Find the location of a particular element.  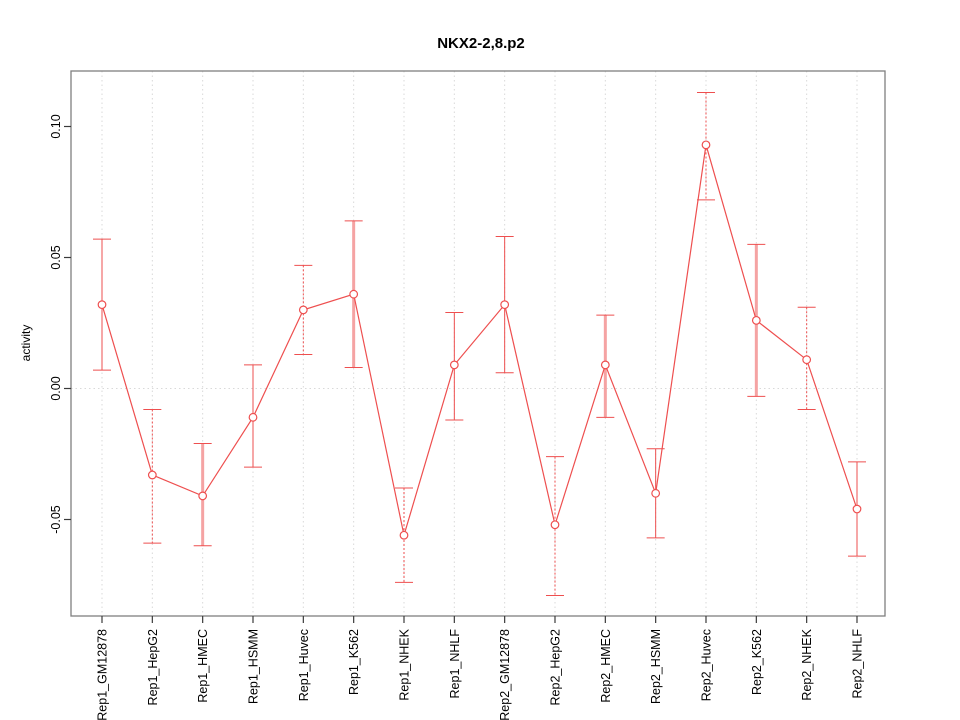

x-tick-label: Rep1_Huvec is located at coordinates (304, 665).